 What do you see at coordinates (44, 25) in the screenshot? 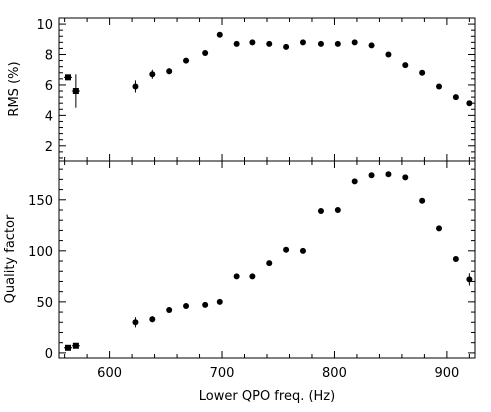
I see `rms-y-tick-label: 10` at bounding box center [44, 25].